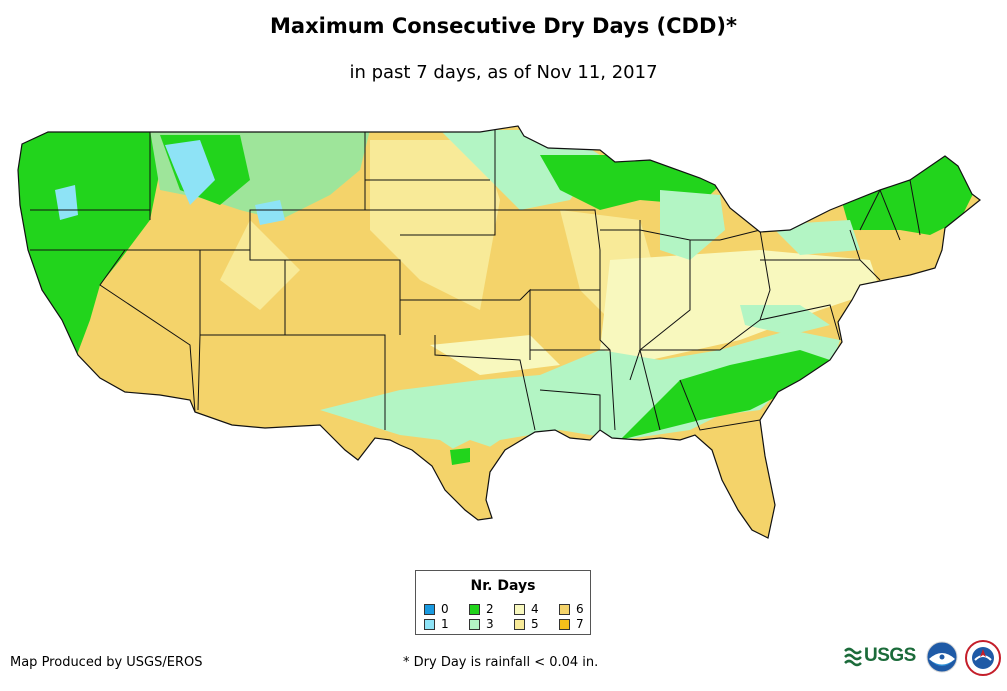 This screenshot has width=1007, height=691. What do you see at coordinates (481, 624) in the screenshot?
I see `legend-item-3: 3` at bounding box center [481, 624].